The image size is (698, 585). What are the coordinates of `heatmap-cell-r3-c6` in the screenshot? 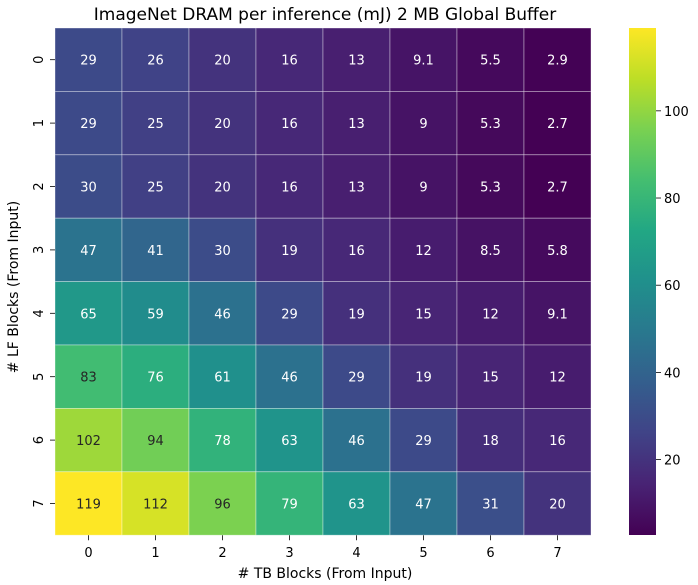 It's located at (490, 249).